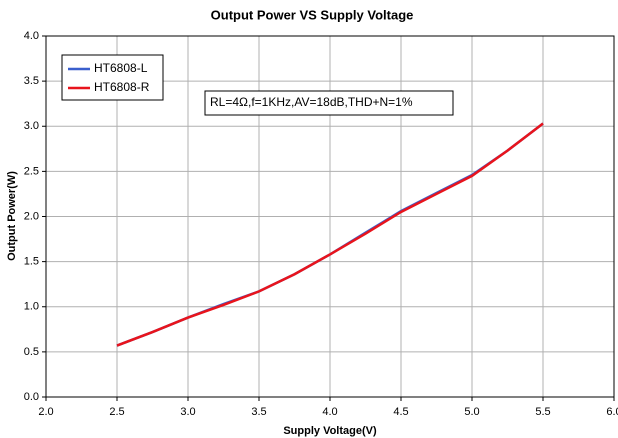 The image size is (618, 438). I want to click on legend-label: HT6808-R, so click(122, 87).